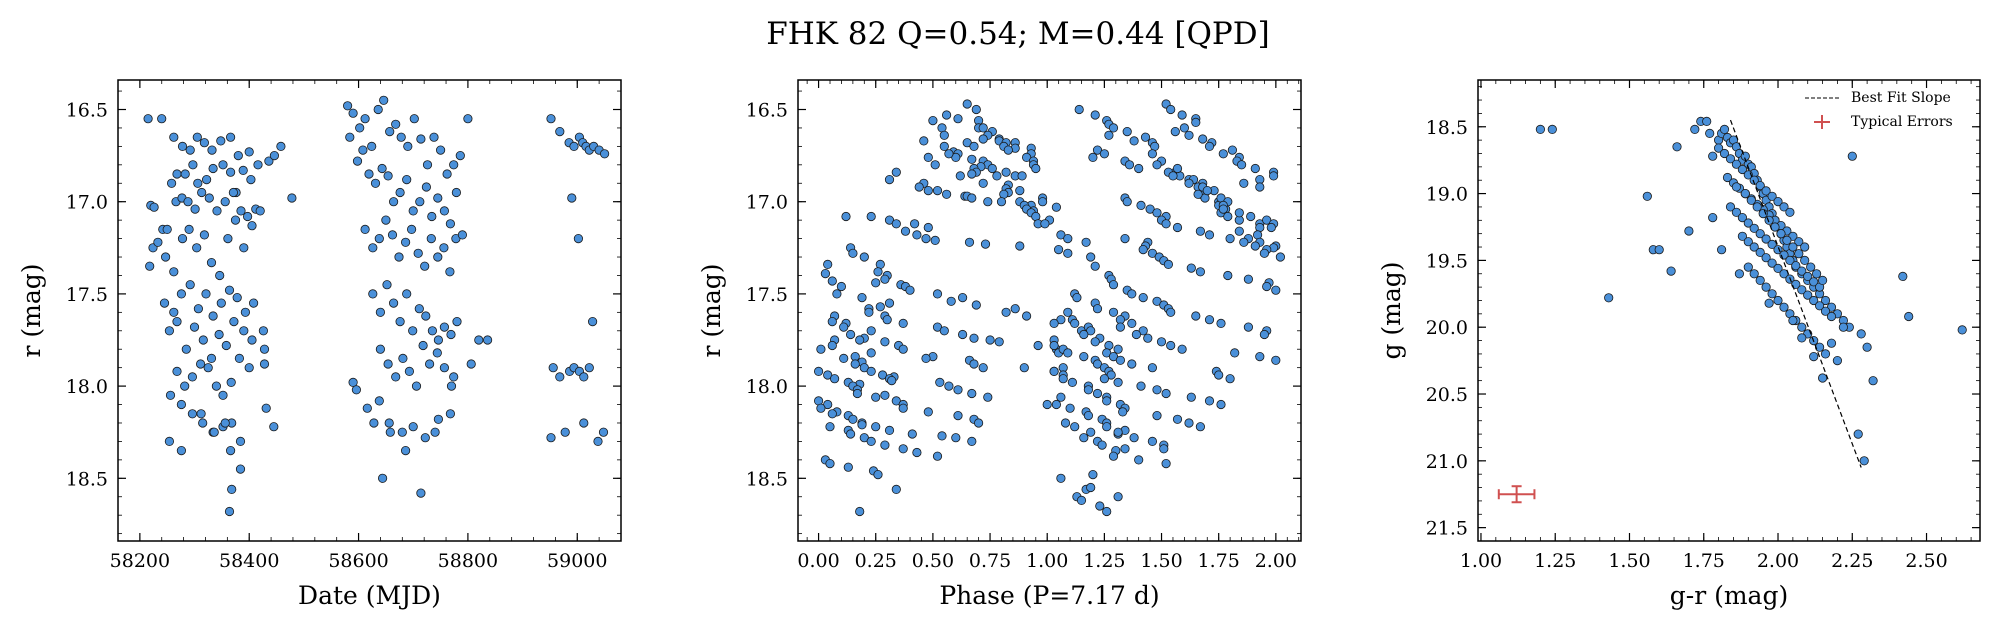 Image resolution: width=1997 pixels, height=632 pixels. Describe the element at coordinates (1447, 462) in the screenshot. I see `y-tick-label: 21.0` at that location.